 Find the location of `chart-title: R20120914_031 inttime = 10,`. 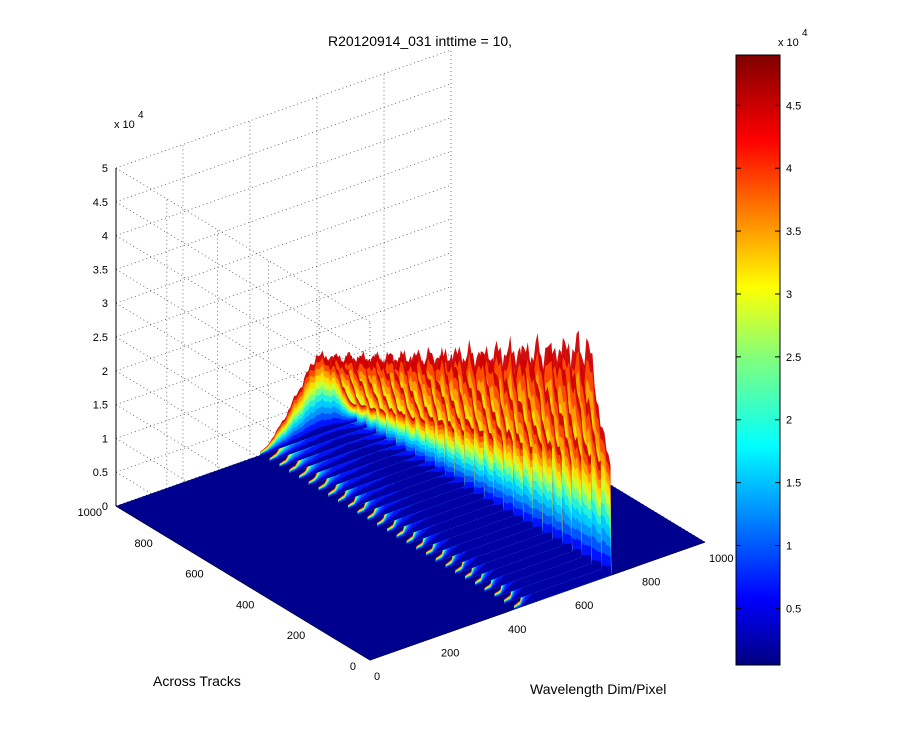

chart-title: R20120914_031 inttime = 10, is located at coordinates (420, 41).